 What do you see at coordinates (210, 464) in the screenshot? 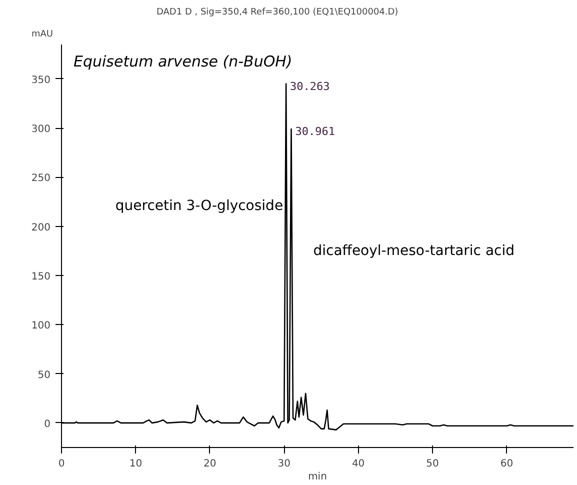
I see `x-tick-label: 20` at bounding box center [210, 464].